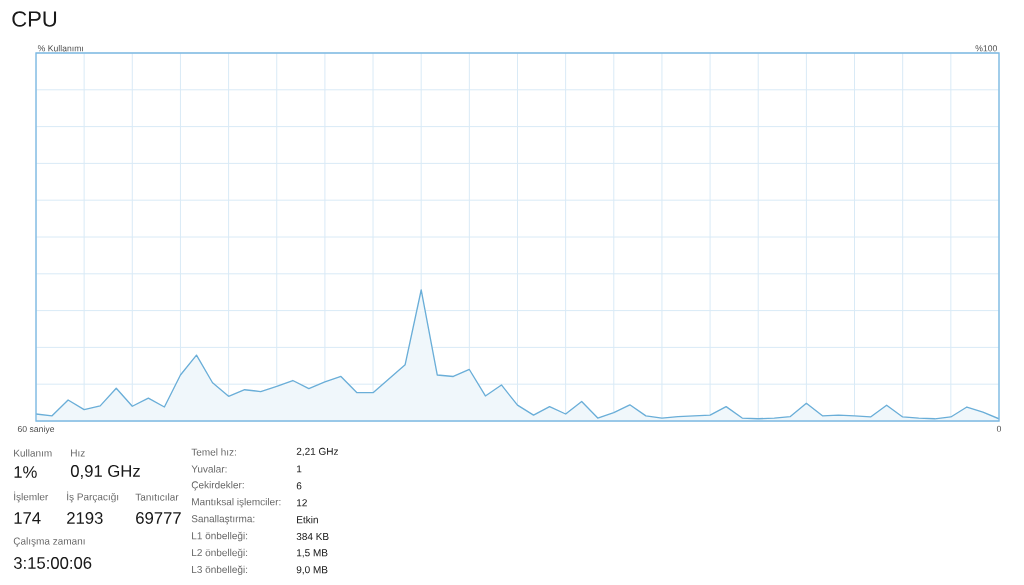  Describe the element at coordinates (312, 570) in the screenshot. I see `text: 9,0 MB` at that location.